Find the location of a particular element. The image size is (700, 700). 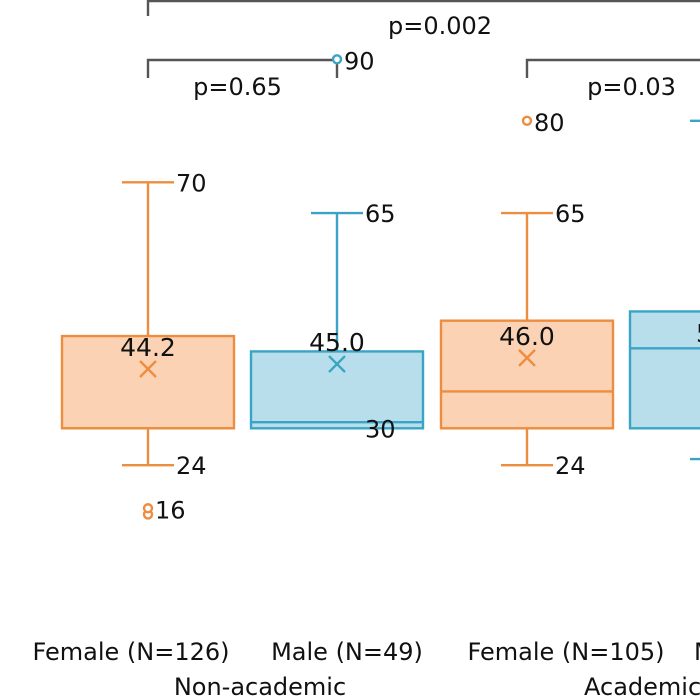

mean-label: 44.2 is located at coordinates (148, 347).